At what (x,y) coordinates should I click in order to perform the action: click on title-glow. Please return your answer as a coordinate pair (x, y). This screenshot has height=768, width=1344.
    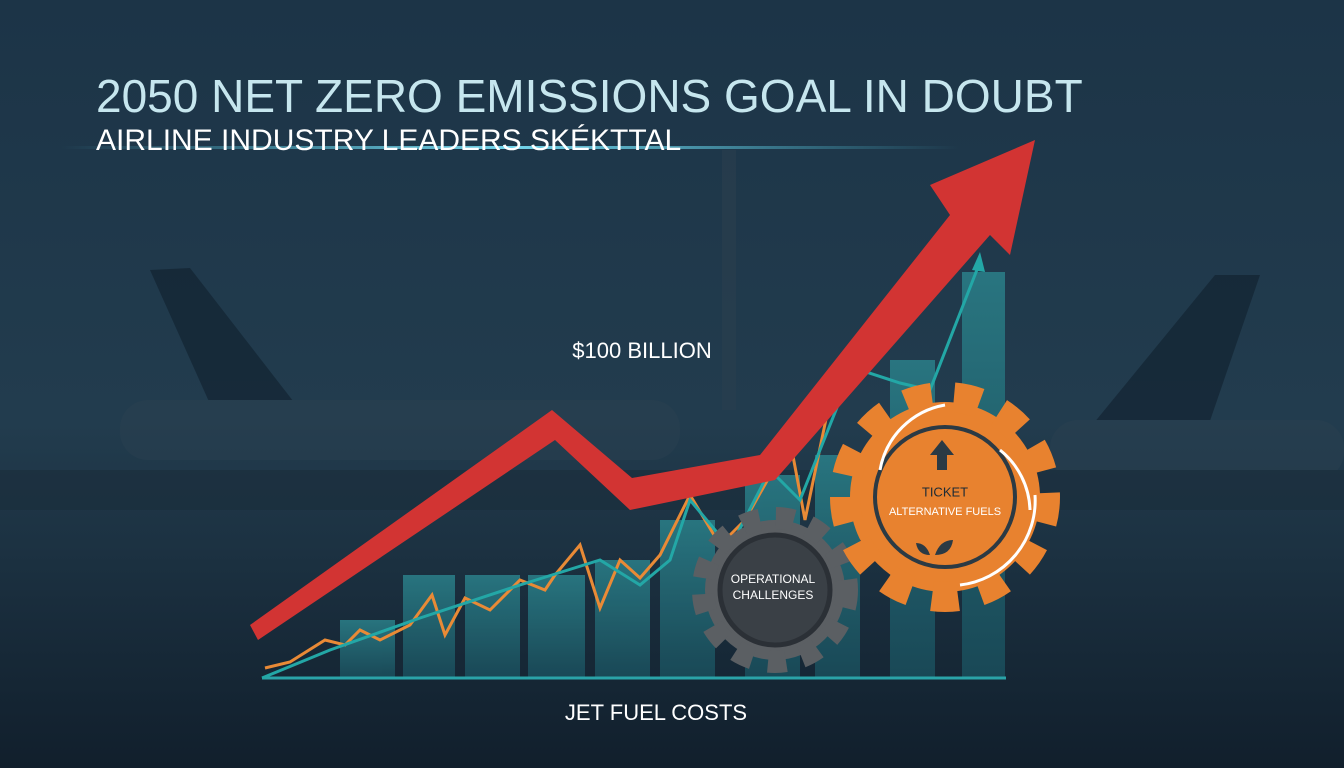
    Looking at the image, I should click on (510, 147).